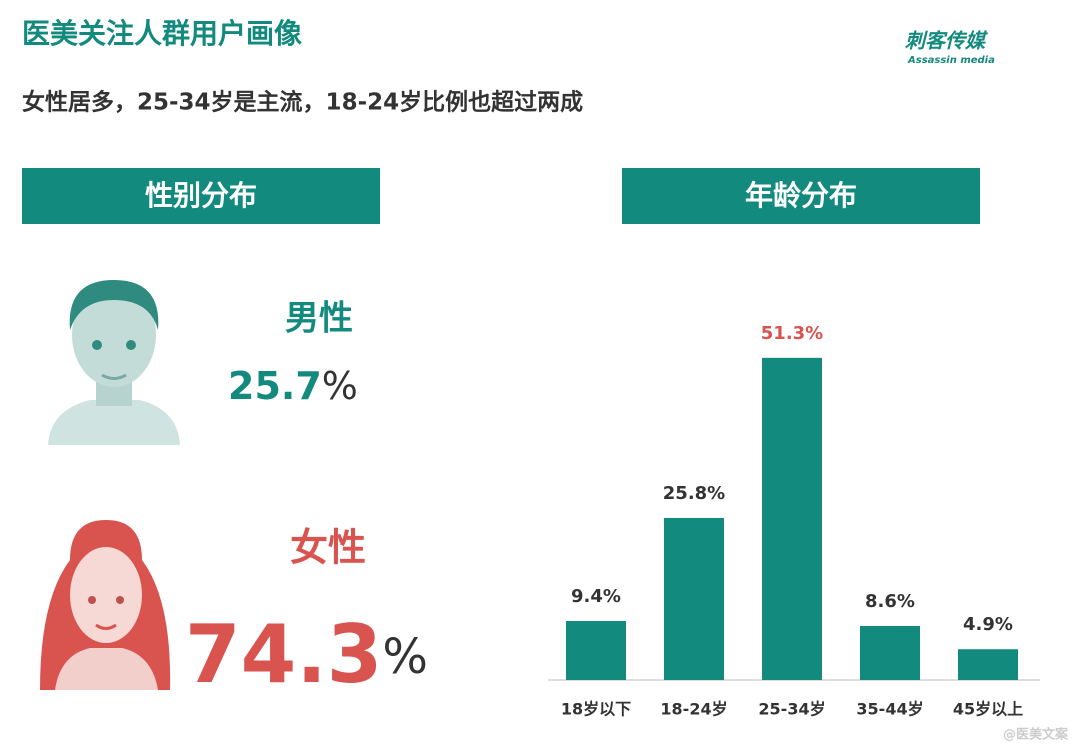 The image size is (1080, 755). Describe the element at coordinates (275, 386) in the screenshot. I see `male-value-number: 25.7` at that location.